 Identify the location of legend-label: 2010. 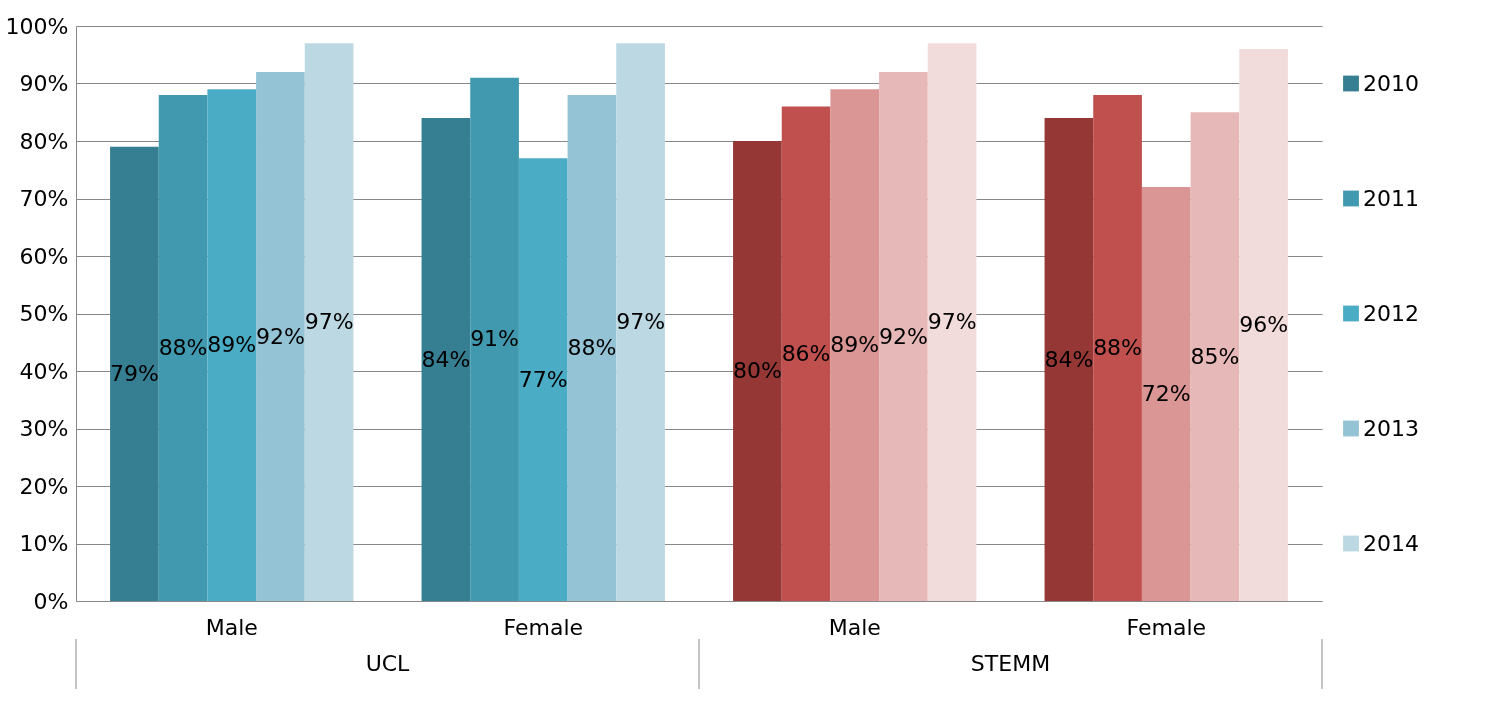
(1391, 83).